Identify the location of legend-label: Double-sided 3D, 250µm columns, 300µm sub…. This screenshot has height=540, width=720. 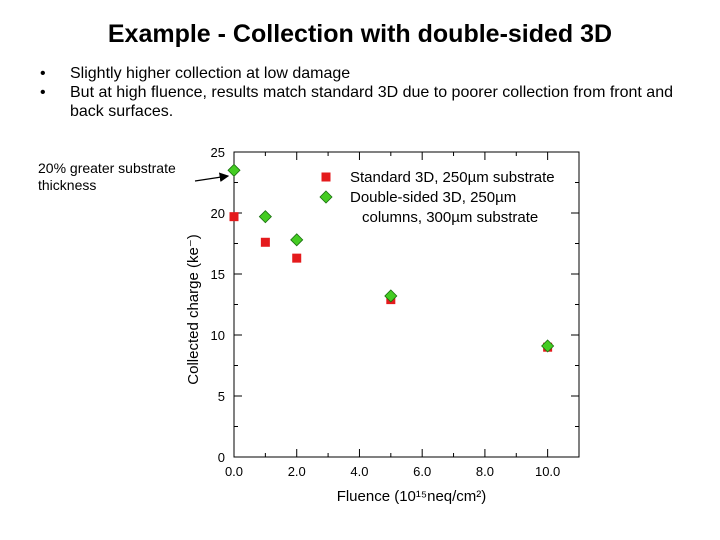
(444, 207).